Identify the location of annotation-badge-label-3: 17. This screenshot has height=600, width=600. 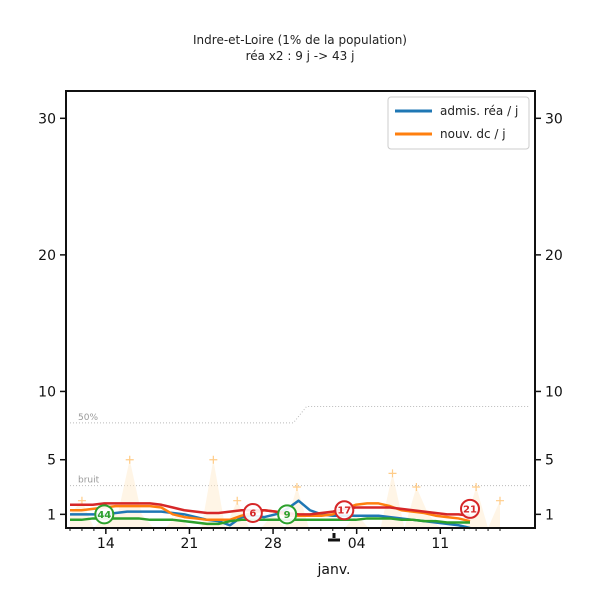
(344, 511).